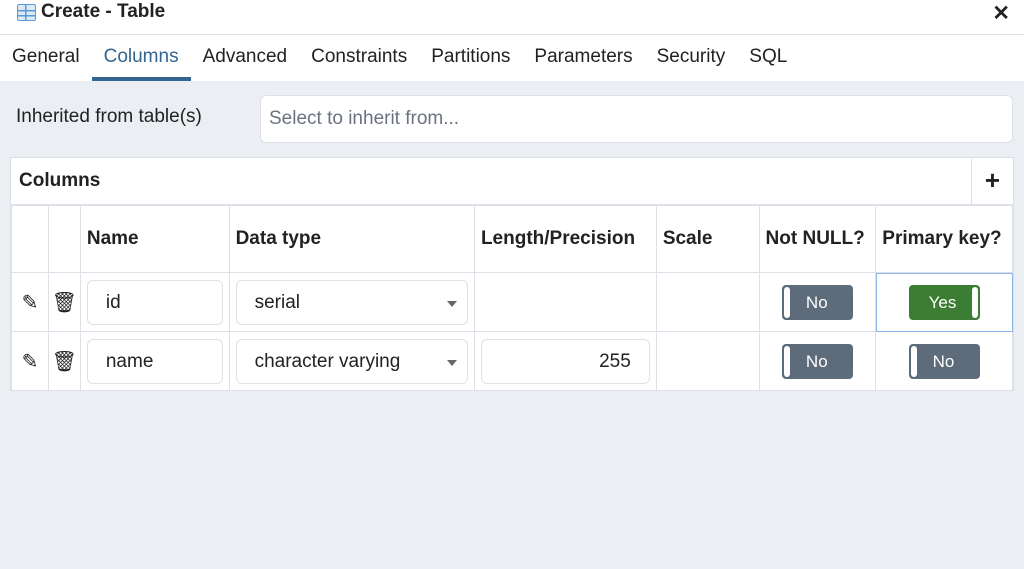  What do you see at coordinates (103, 11) in the screenshot?
I see `dialog-title: Create - Table` at bounding box center [103, 11].